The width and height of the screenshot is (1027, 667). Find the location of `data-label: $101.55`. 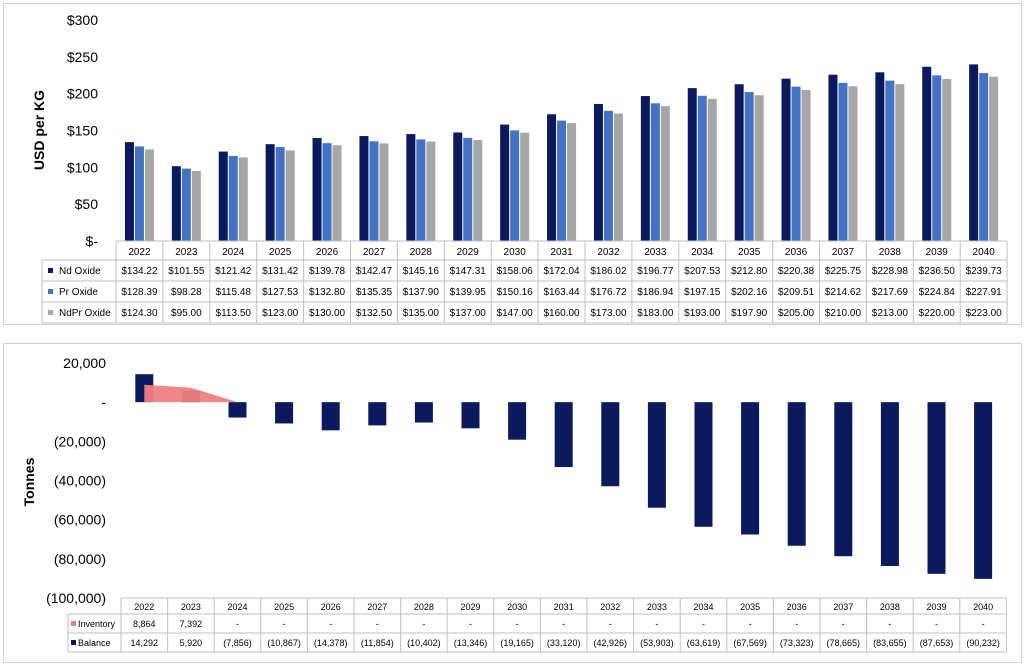

data-label: $101.55 is located at coordinates (186, 271).